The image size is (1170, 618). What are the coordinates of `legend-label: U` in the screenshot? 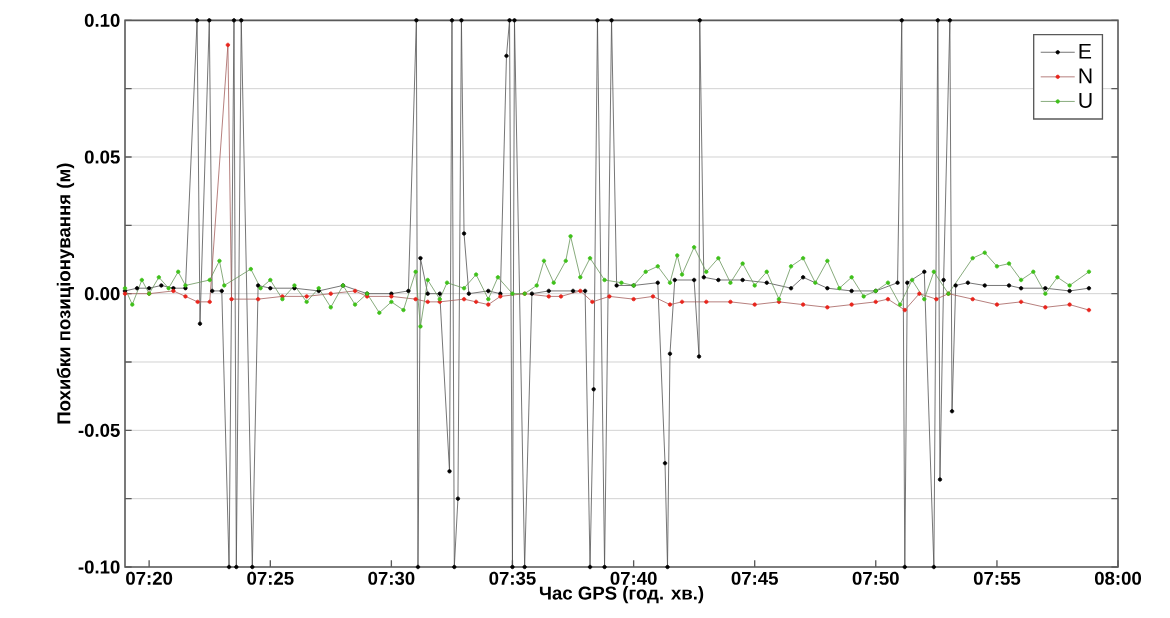 It's located at (1085, 100).